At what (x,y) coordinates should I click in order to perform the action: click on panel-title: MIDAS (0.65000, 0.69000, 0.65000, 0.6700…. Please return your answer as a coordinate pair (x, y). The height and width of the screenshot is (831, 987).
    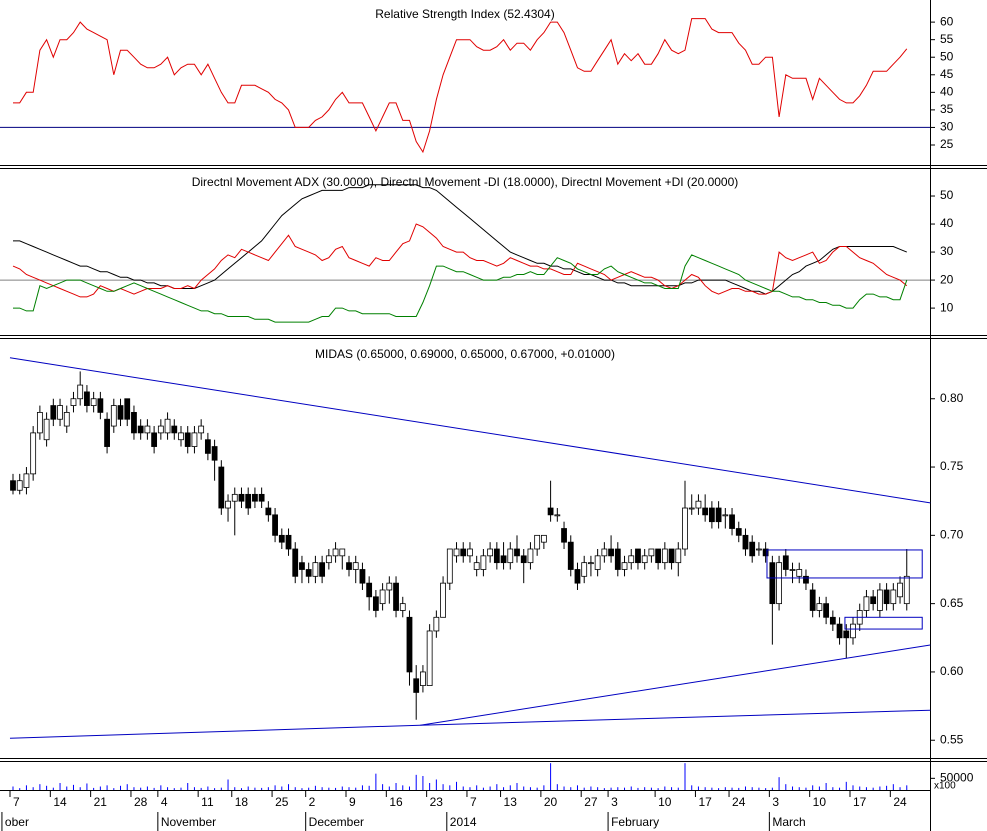
    Looking at the image, I should click on (465, 354).